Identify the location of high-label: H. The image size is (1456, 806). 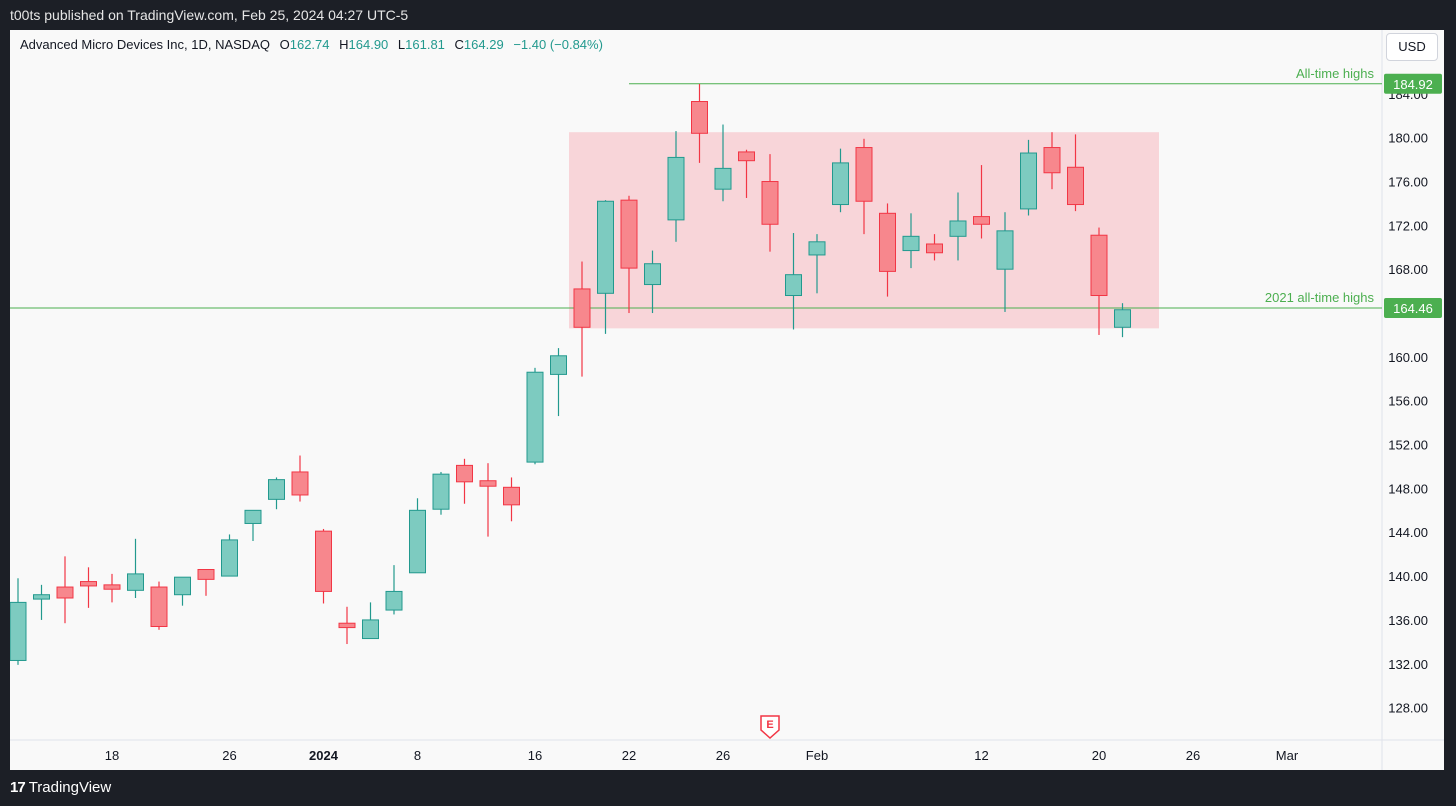
(344, 44).